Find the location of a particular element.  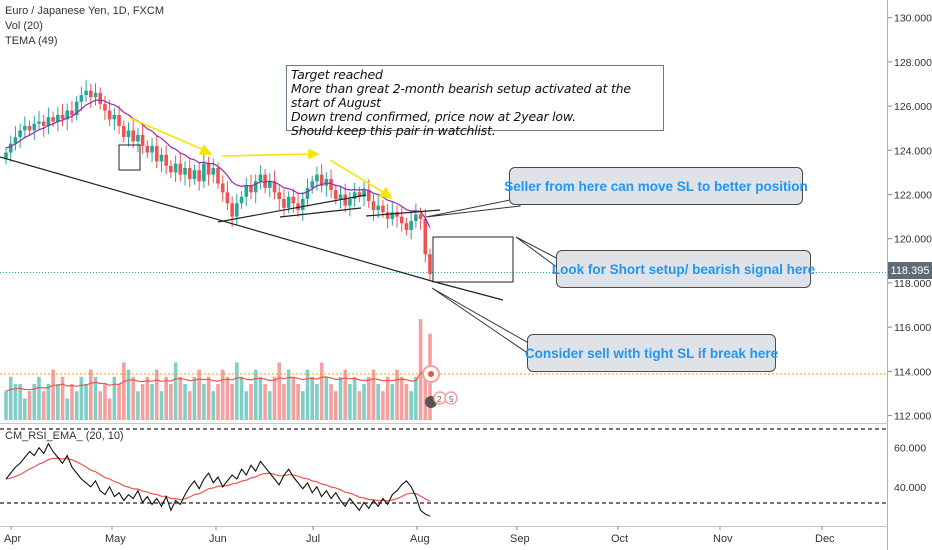

rsi-legend: CM_RSI_EMA_ (20, 10) is located at coordinates (64, 436).